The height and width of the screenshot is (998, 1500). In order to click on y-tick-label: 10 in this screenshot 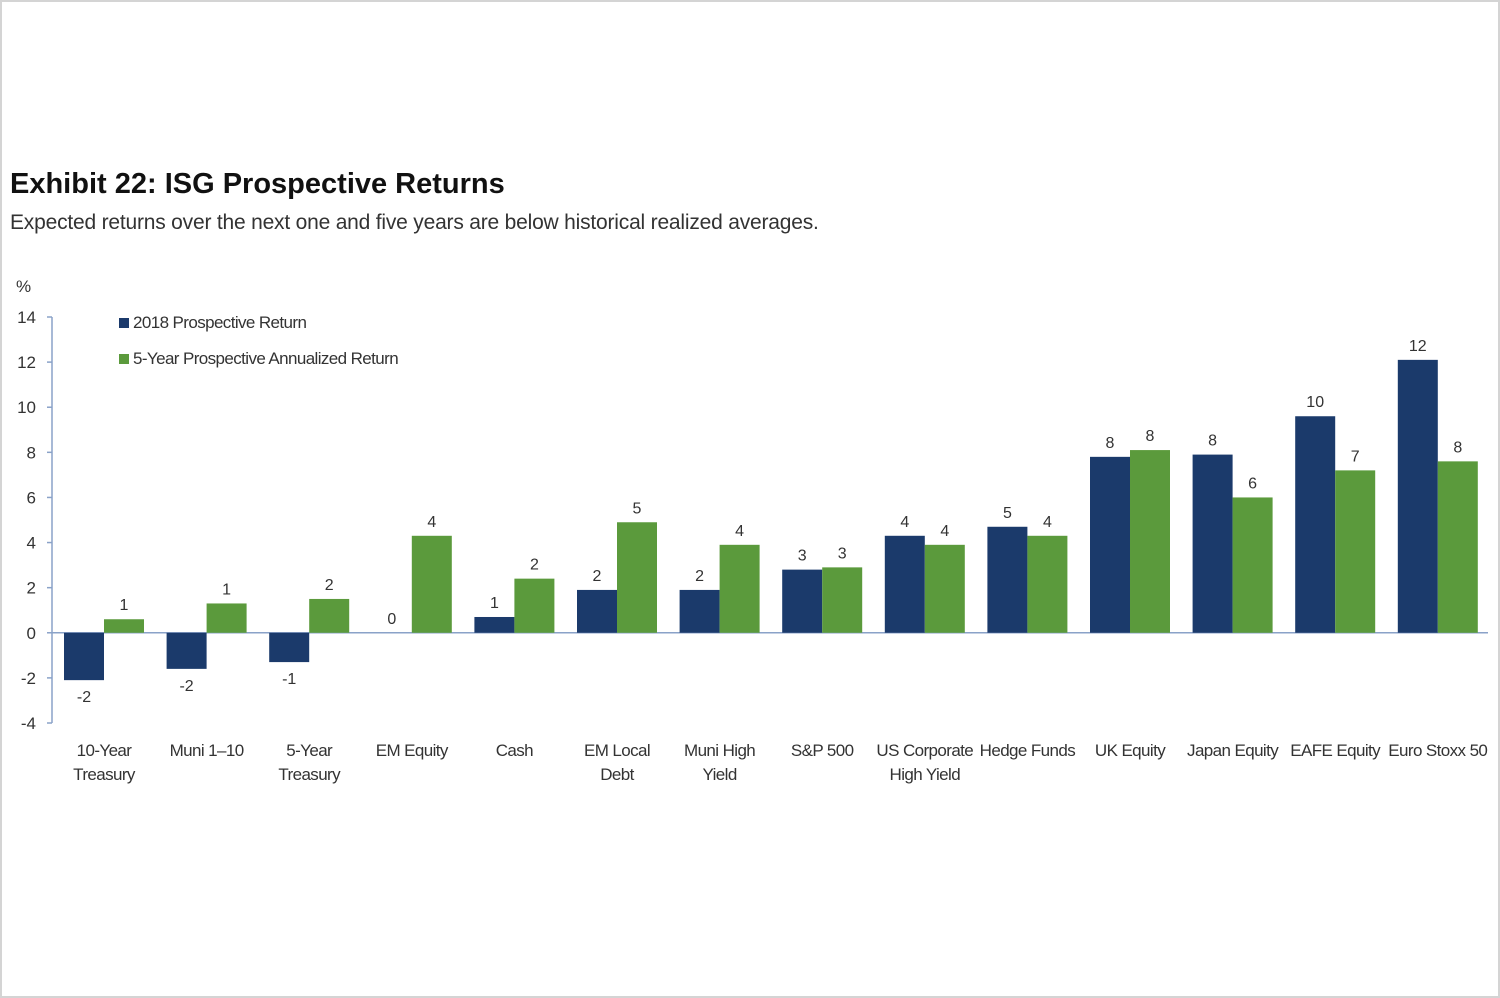, I will do `click(26, 407)`.